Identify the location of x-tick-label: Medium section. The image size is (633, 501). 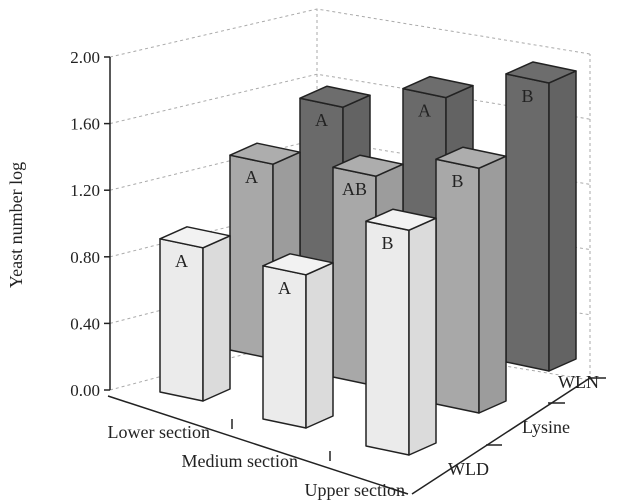
(240, 461).